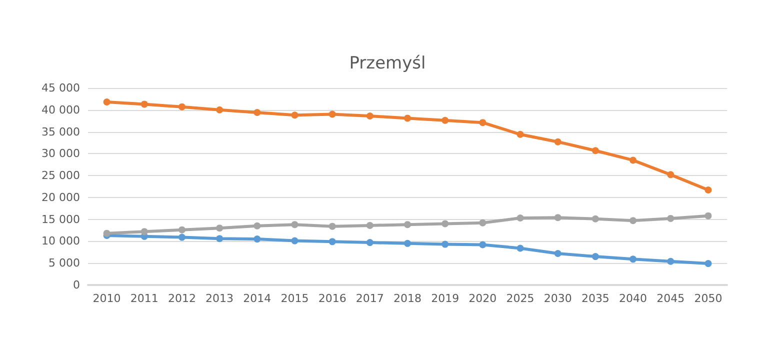 The height and width of the screenshot is (338, 775). Describe the element at coordinates (257, 298) in the screenshot. I see `x-tick-label: 2014` at that location.